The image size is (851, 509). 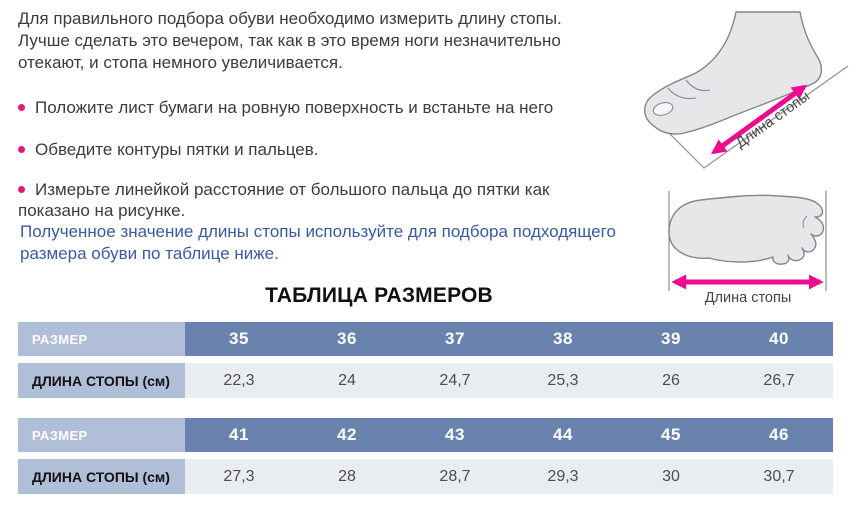 I want to click on length-cell: 24,7, so click(x=455, y=380).